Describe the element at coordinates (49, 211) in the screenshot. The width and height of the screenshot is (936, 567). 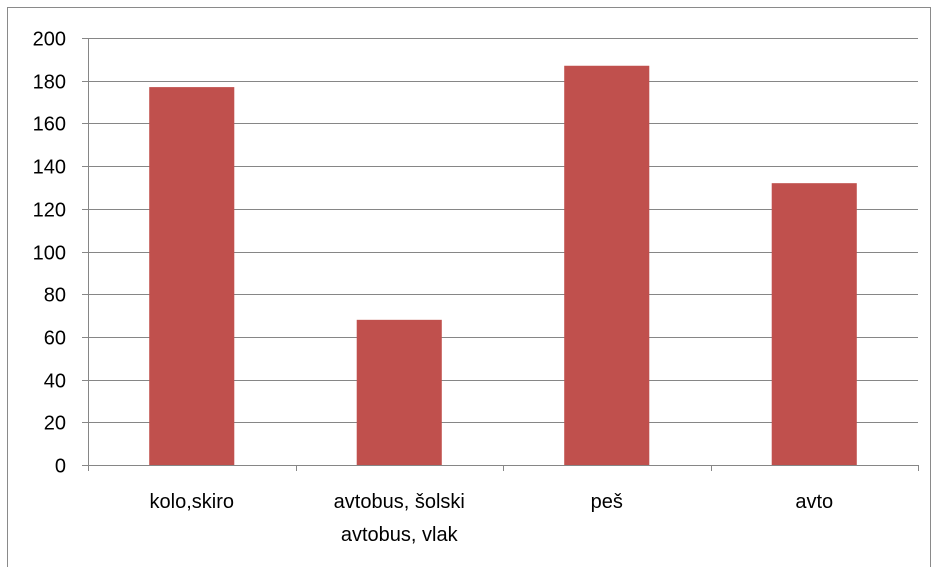
I see `y-tick-label: 120` at that location.